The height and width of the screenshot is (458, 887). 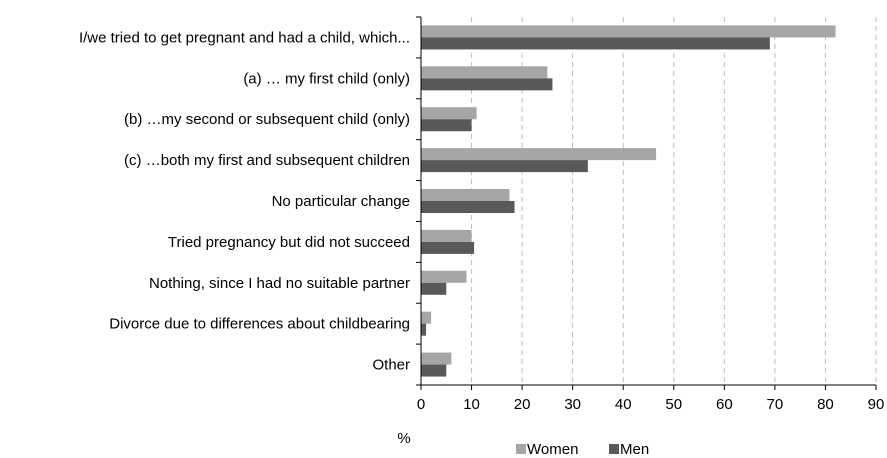 What do you see at coordinates (391, 365) in the screenshot?
I see `category-label-8: Other` at bounding box center [391, 365].